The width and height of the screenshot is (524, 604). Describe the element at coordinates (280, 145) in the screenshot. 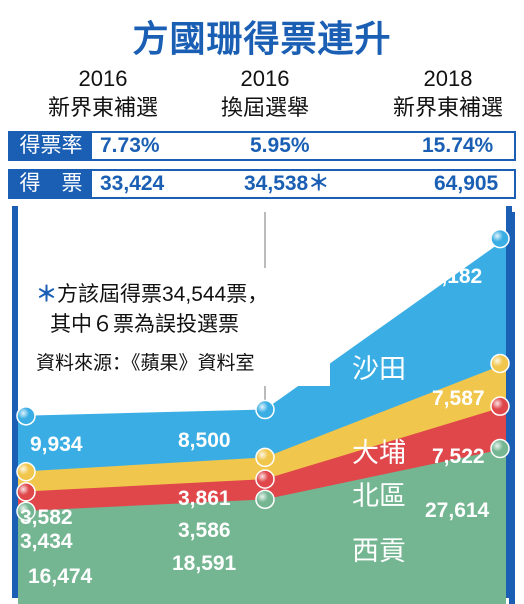

I see `vote-rate-value: 5.95%` at that location.